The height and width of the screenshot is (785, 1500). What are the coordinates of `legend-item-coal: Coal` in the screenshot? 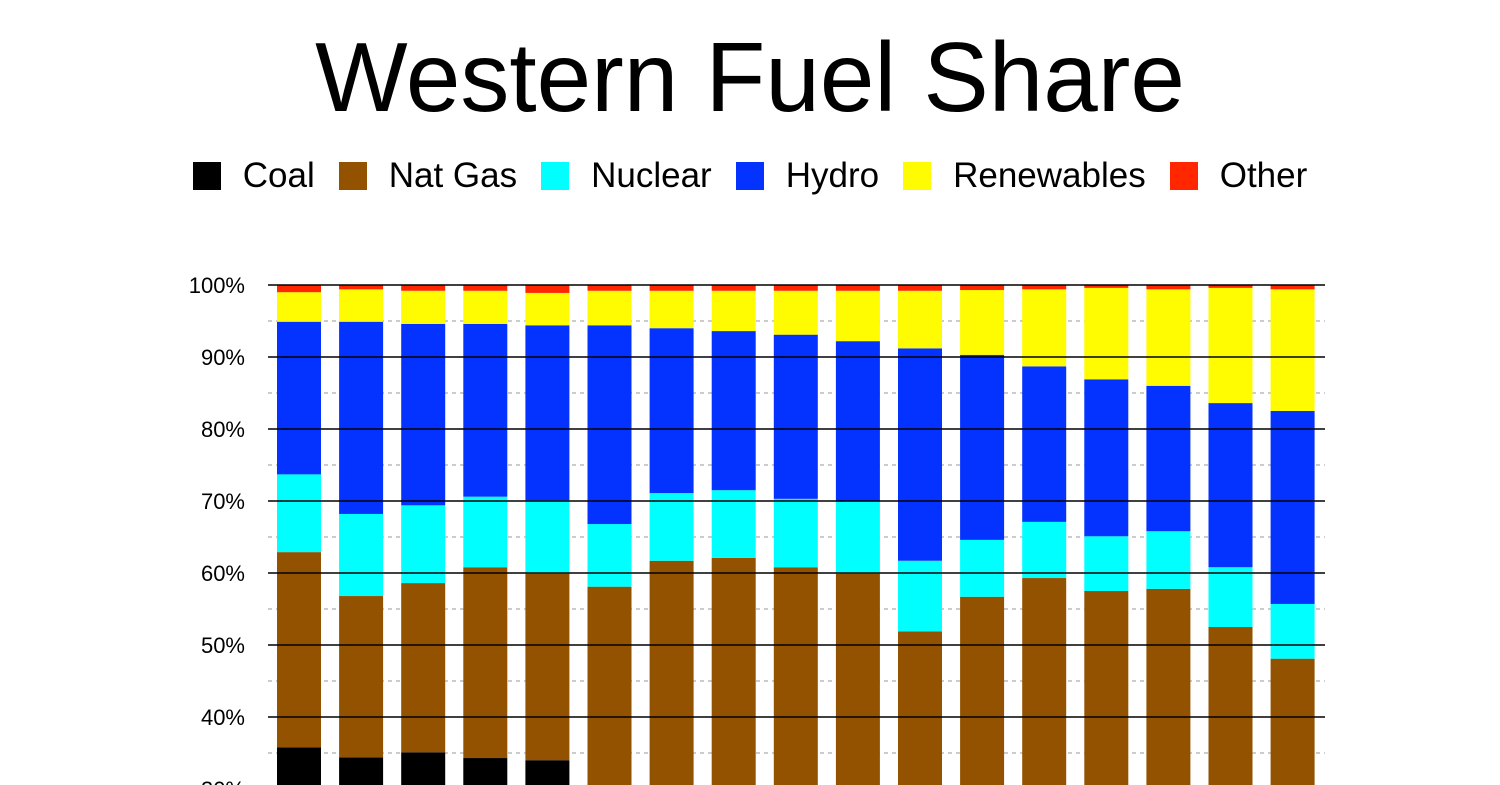 It's located at (253, 176).